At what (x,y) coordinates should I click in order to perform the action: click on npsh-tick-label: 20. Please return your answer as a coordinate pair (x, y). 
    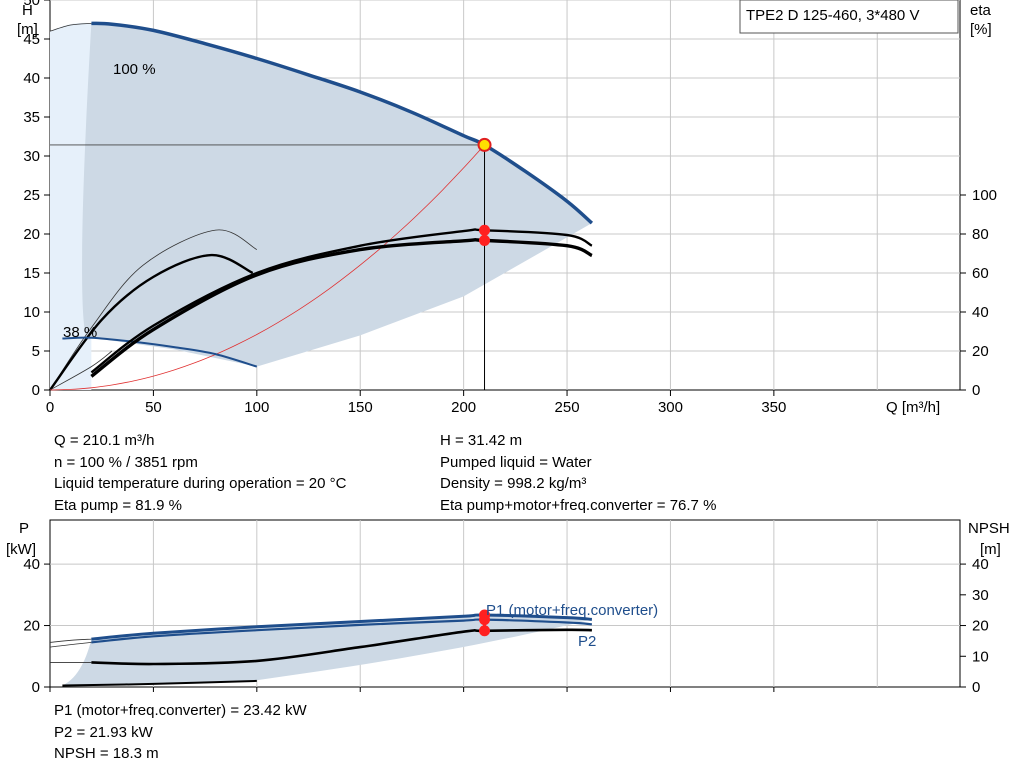
    Looking at the image, I should click on (980, 626).